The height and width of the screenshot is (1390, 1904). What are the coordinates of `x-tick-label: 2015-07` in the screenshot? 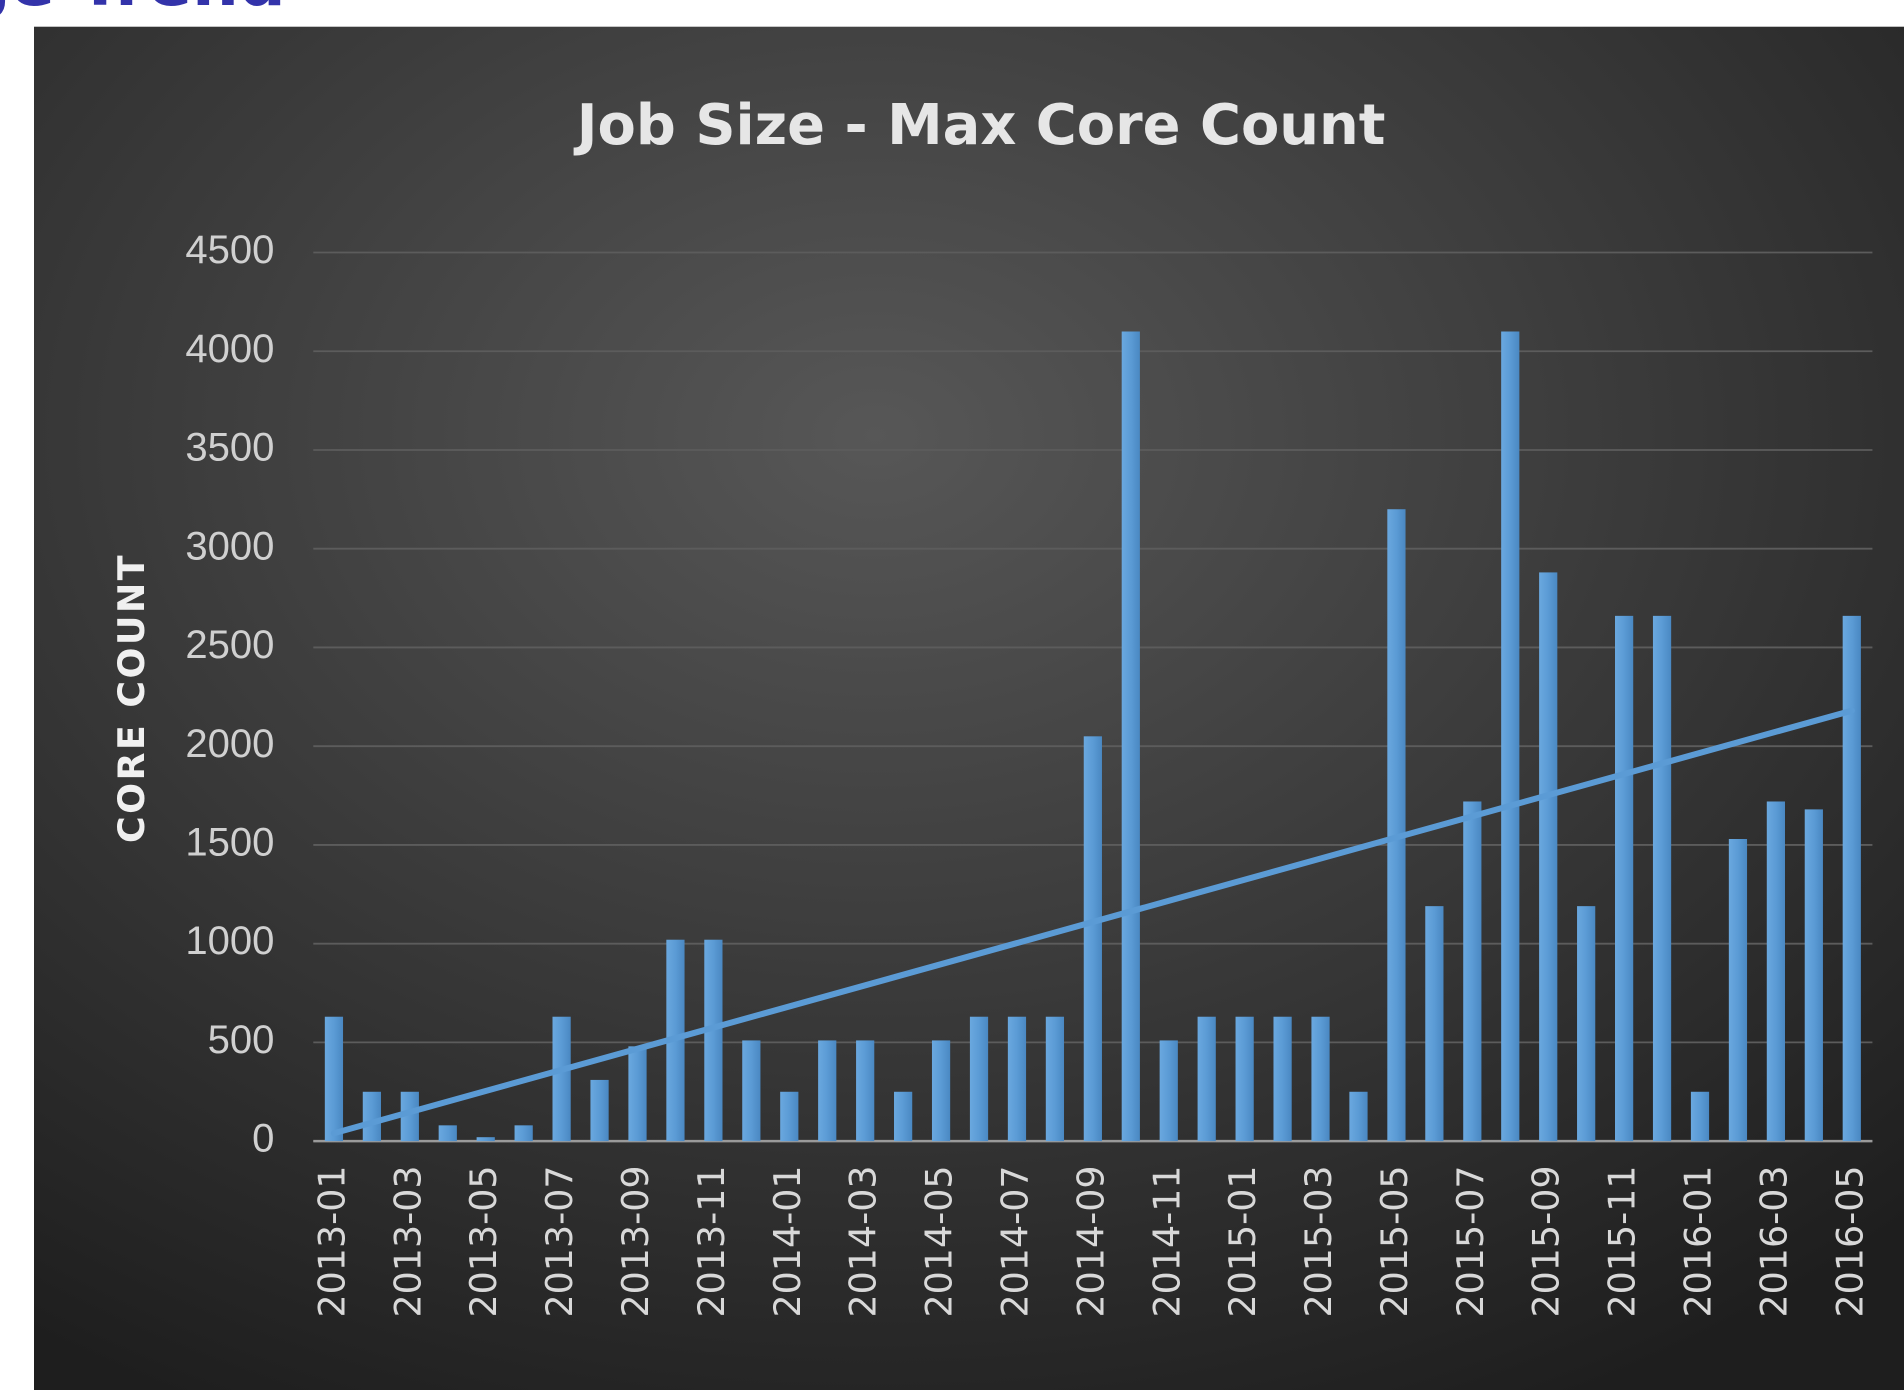 It's located at (1470, 1241).